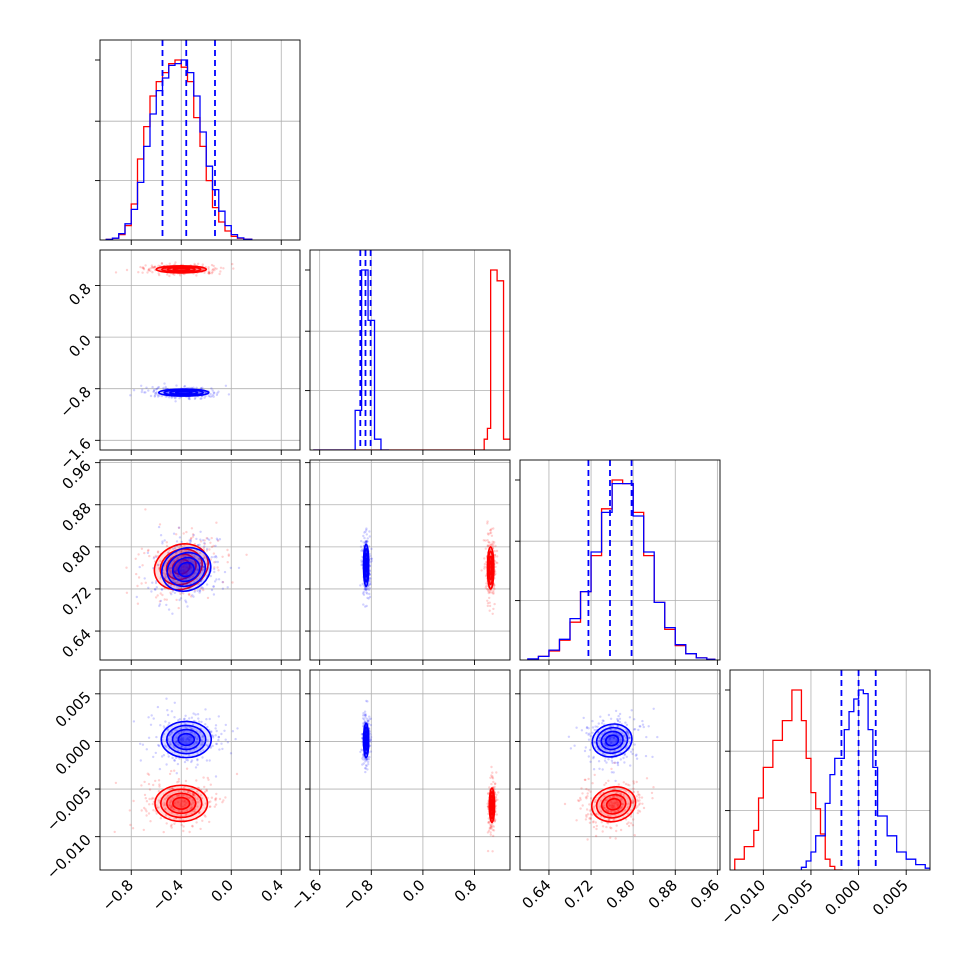  I want to click on density-red, so click(614, 804).